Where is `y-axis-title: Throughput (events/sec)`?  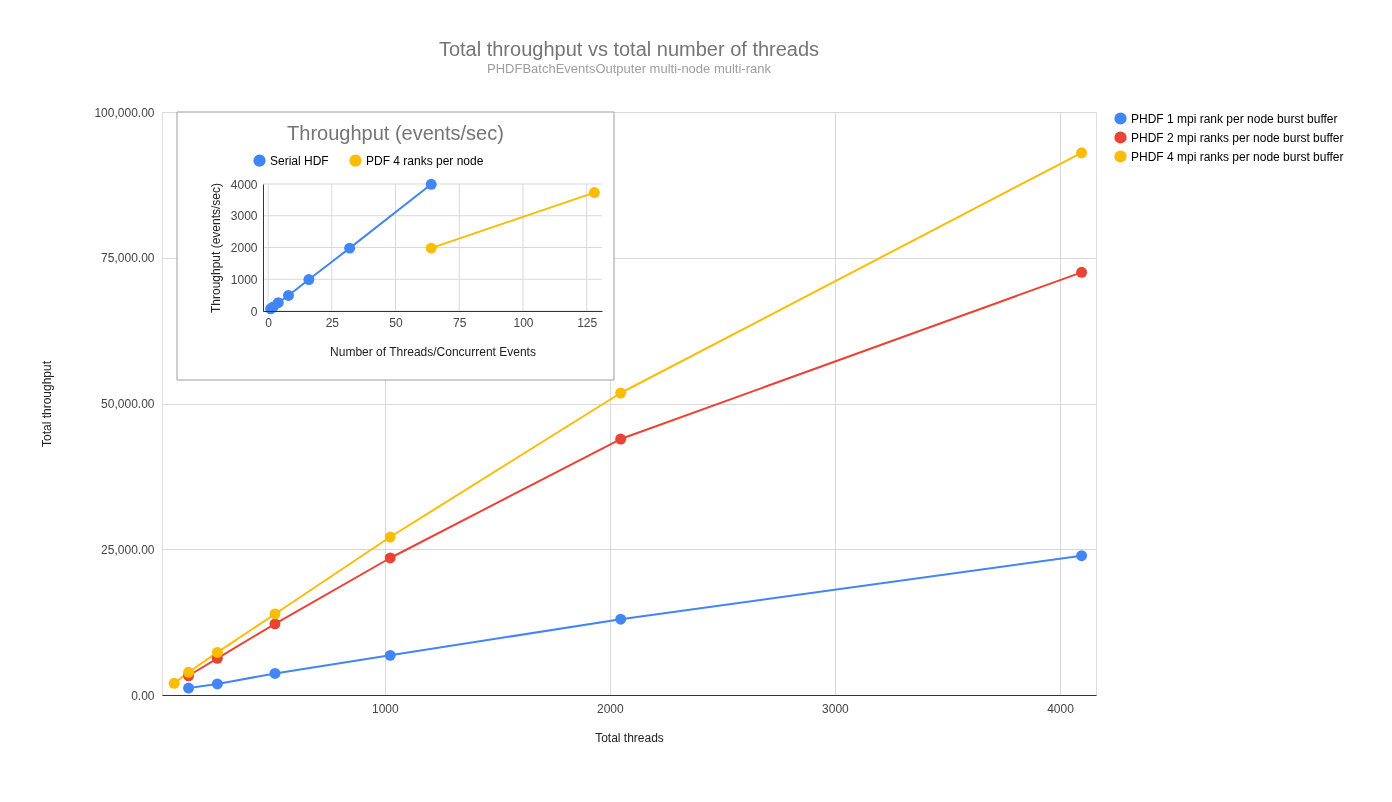
y-axis-title: Throughput (events/sec) is located at coordinates (215, 248).